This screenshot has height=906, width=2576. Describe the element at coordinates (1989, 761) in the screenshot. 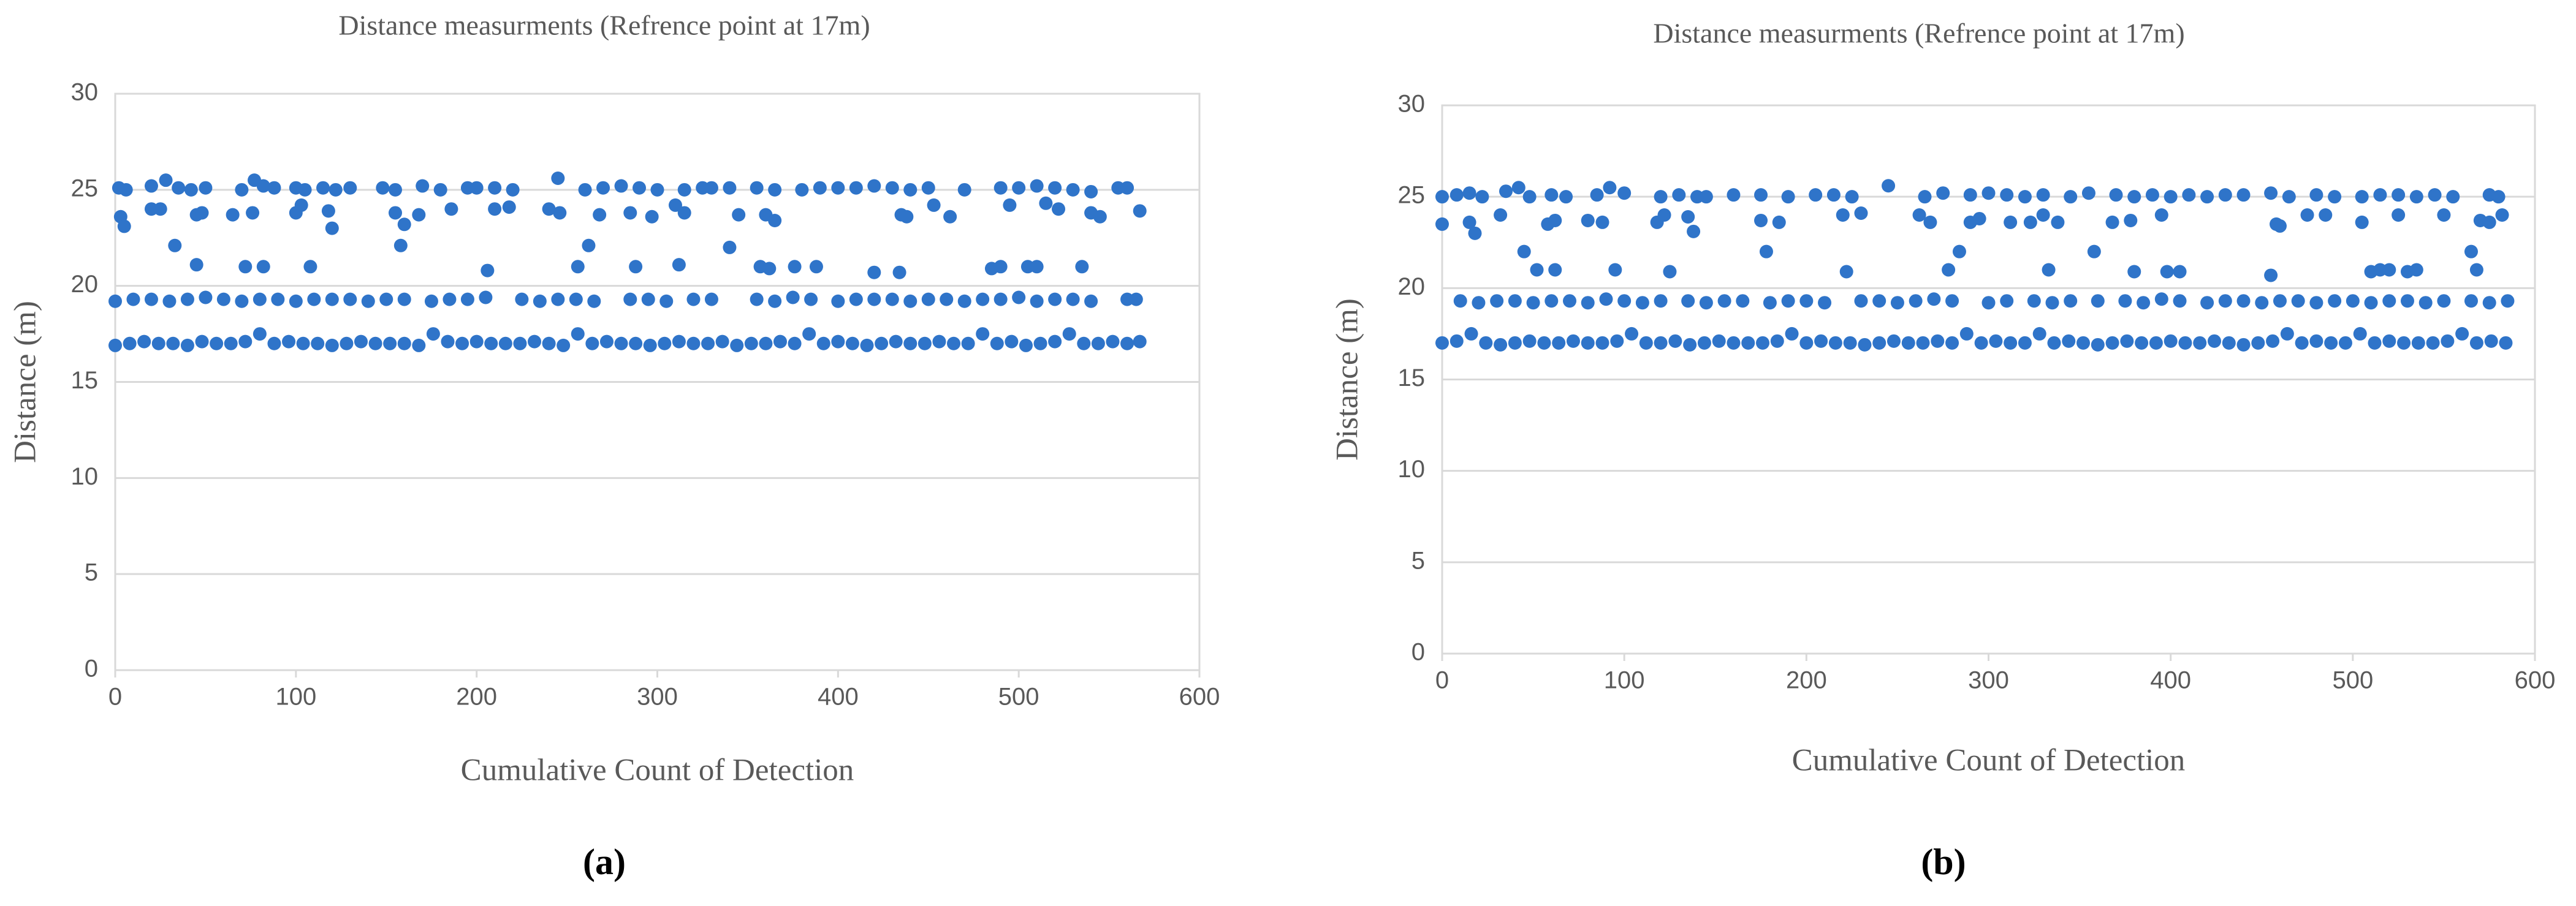

I see `x-axis-label: Cumulative Count of Detection` at that location.